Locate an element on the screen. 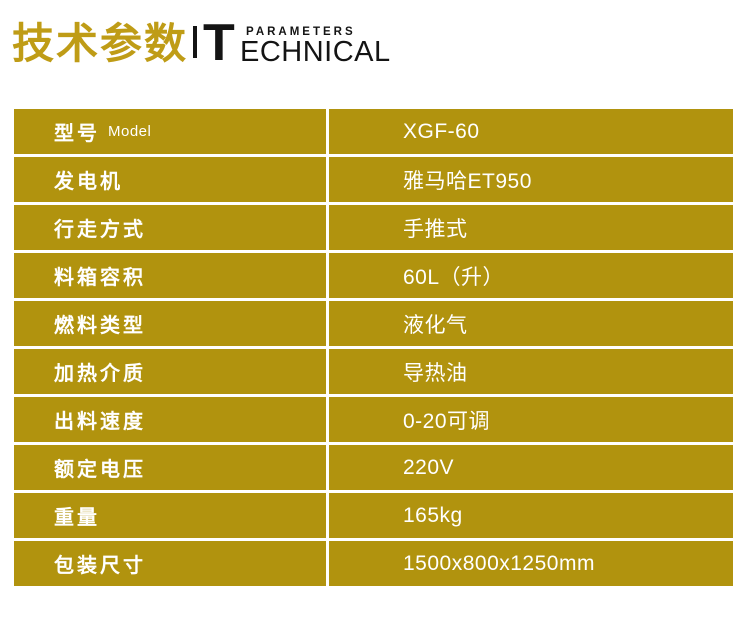 The height and width of the screenshot is (636, 750). param-value: 0-20可调 is located at coordinates (531, 419).